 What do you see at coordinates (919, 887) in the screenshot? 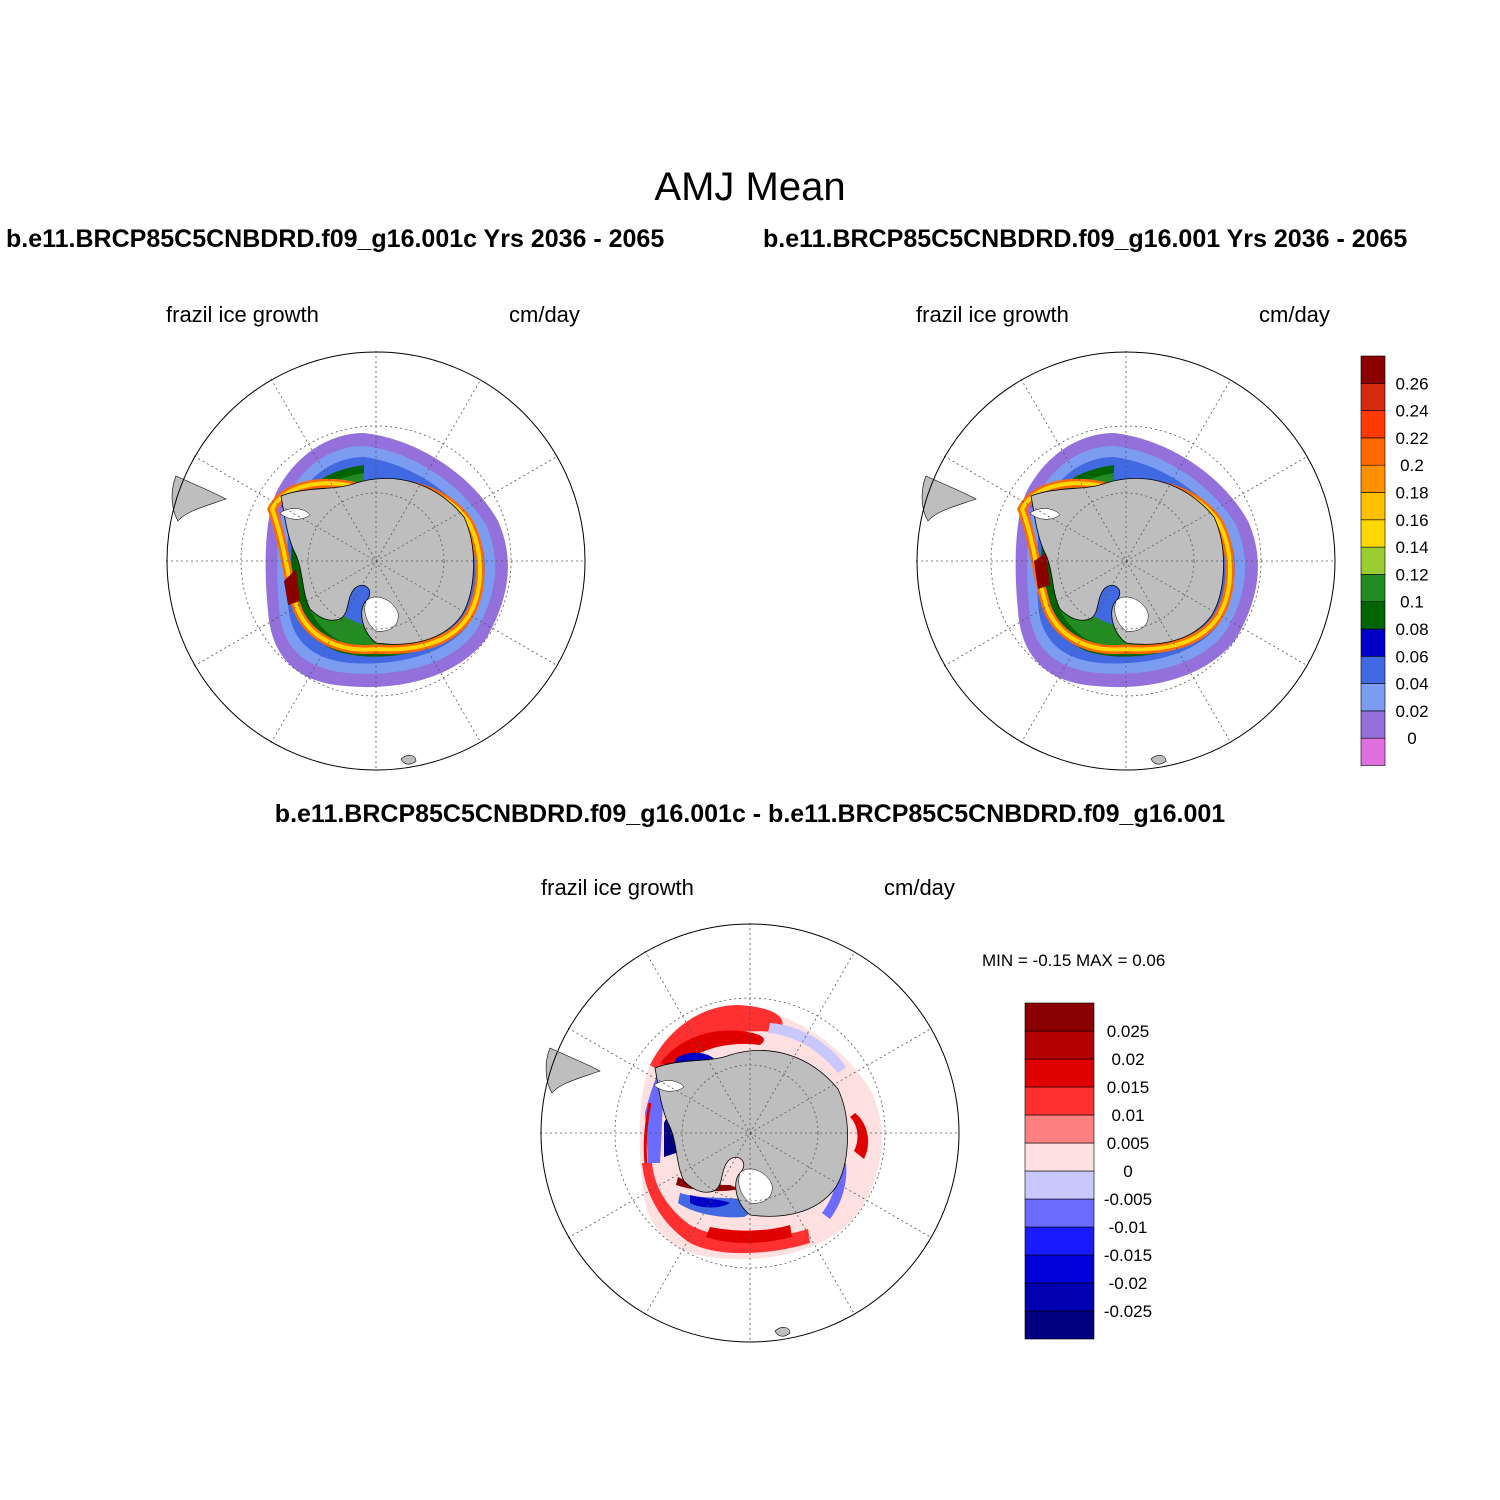
I see `diff-units-label: cm/day` at bounding box center [919, 887].